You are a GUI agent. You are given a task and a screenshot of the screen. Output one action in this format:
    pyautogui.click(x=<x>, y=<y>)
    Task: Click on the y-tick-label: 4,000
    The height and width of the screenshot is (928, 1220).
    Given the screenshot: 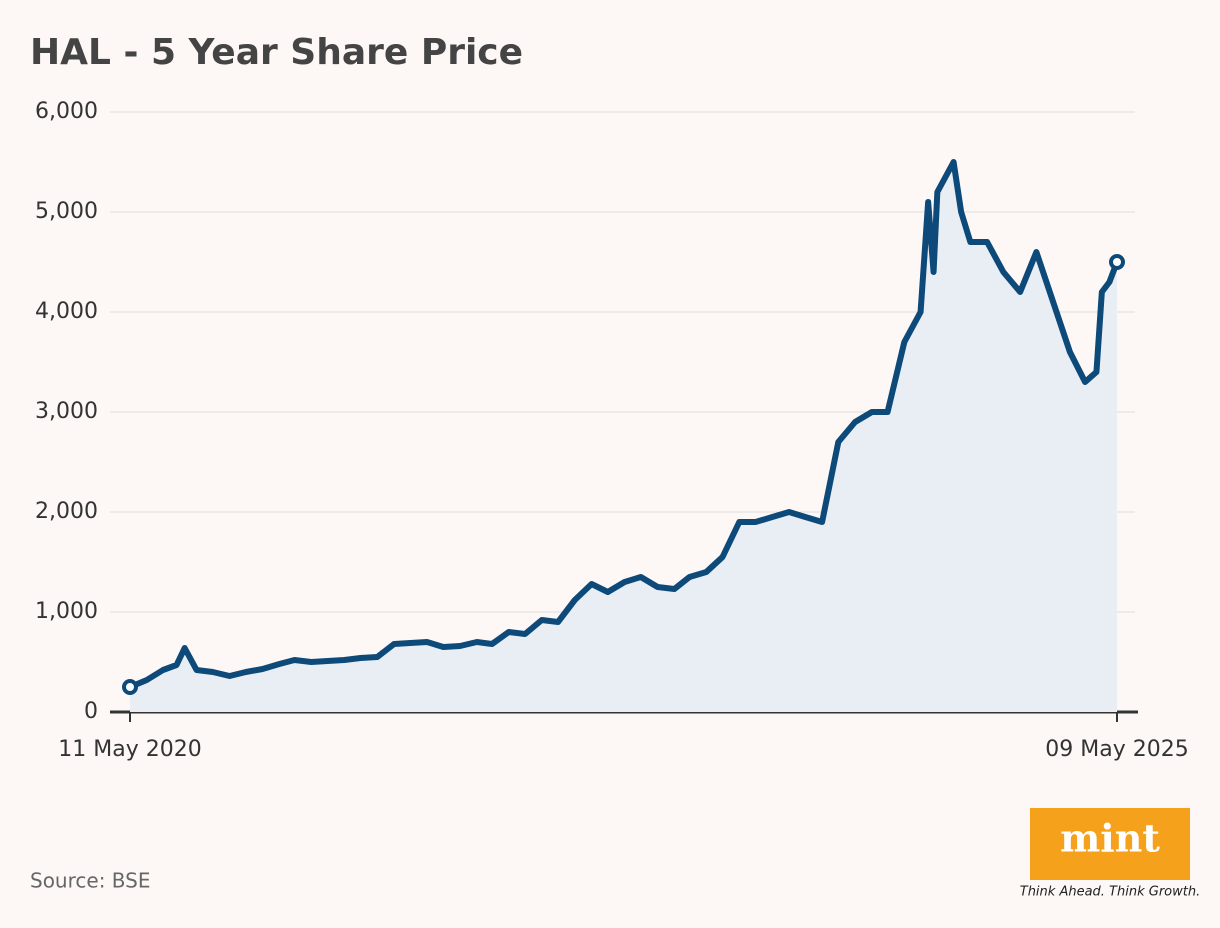 What is the action you would take?
    pyautogui.click(x=66, y=311)
    